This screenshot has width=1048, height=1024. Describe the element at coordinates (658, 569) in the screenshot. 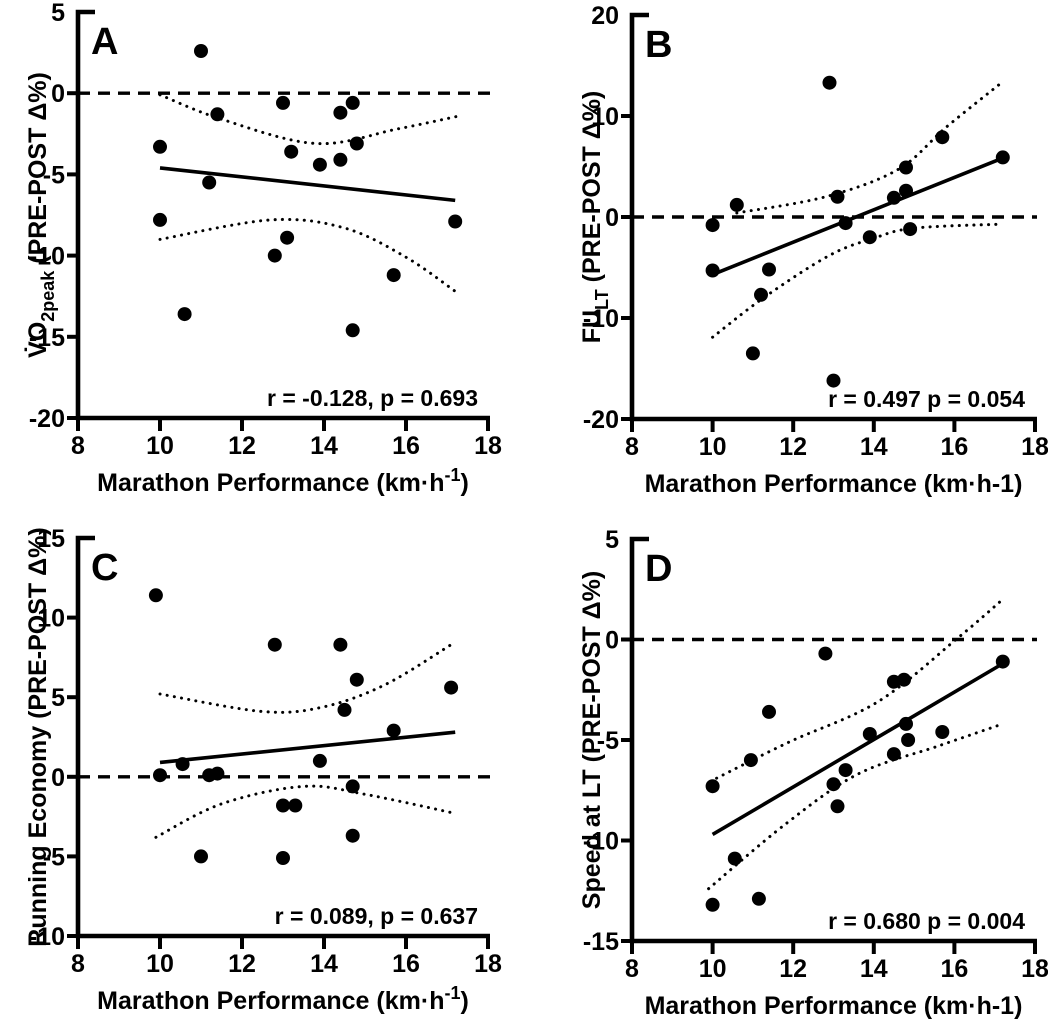

I see `panel-label: D` at that location.